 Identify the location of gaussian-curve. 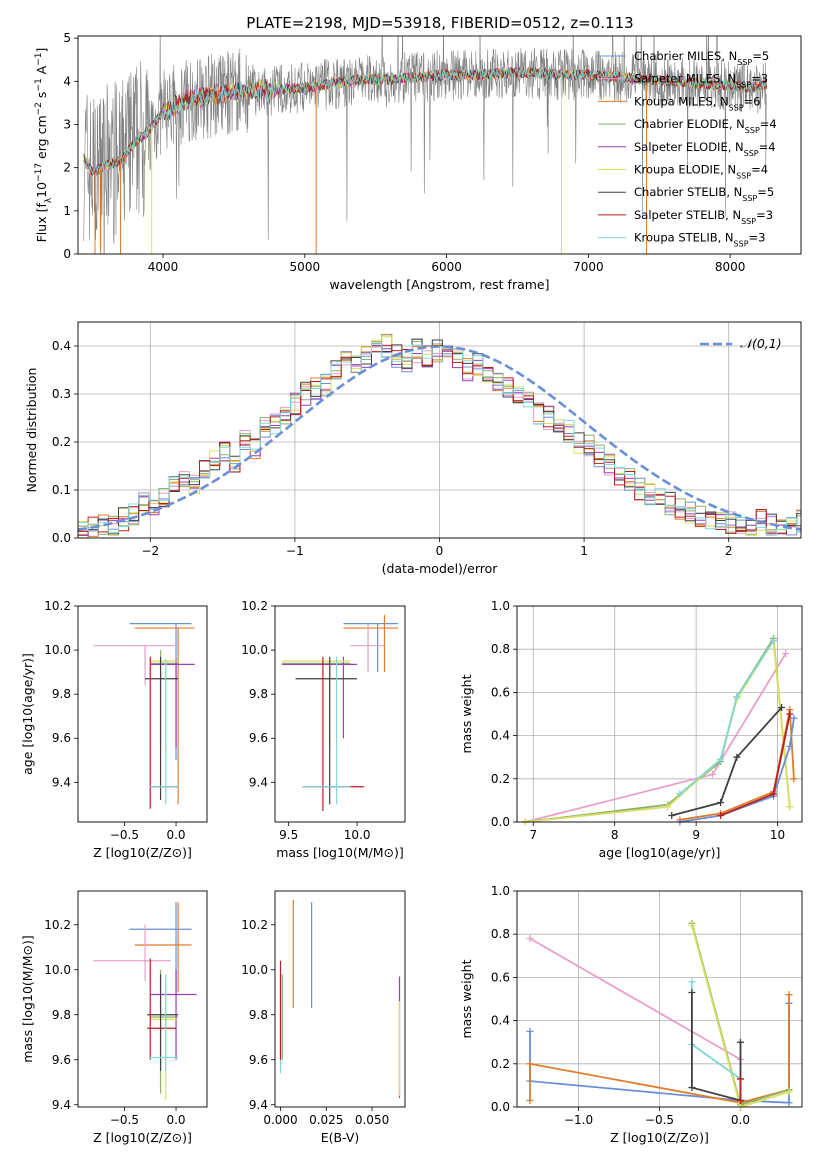
(439, 438).